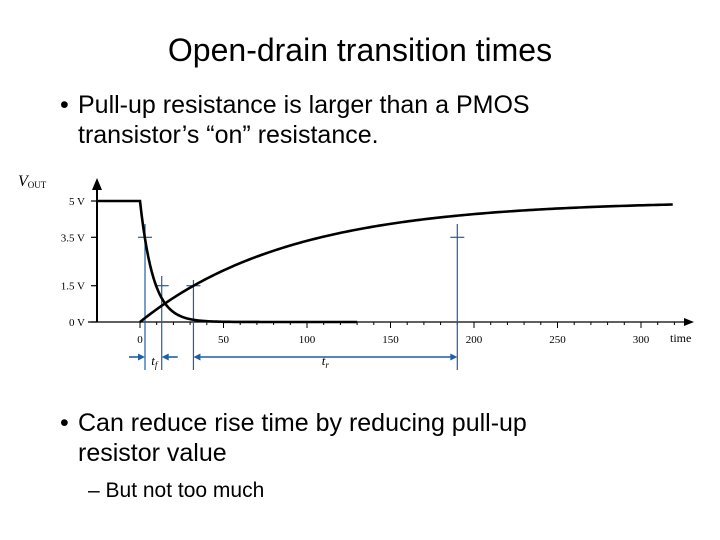 The height and width of the screenshot is (540, 720). I want to click on tf-arrow-right-icon, so click(142, 357).